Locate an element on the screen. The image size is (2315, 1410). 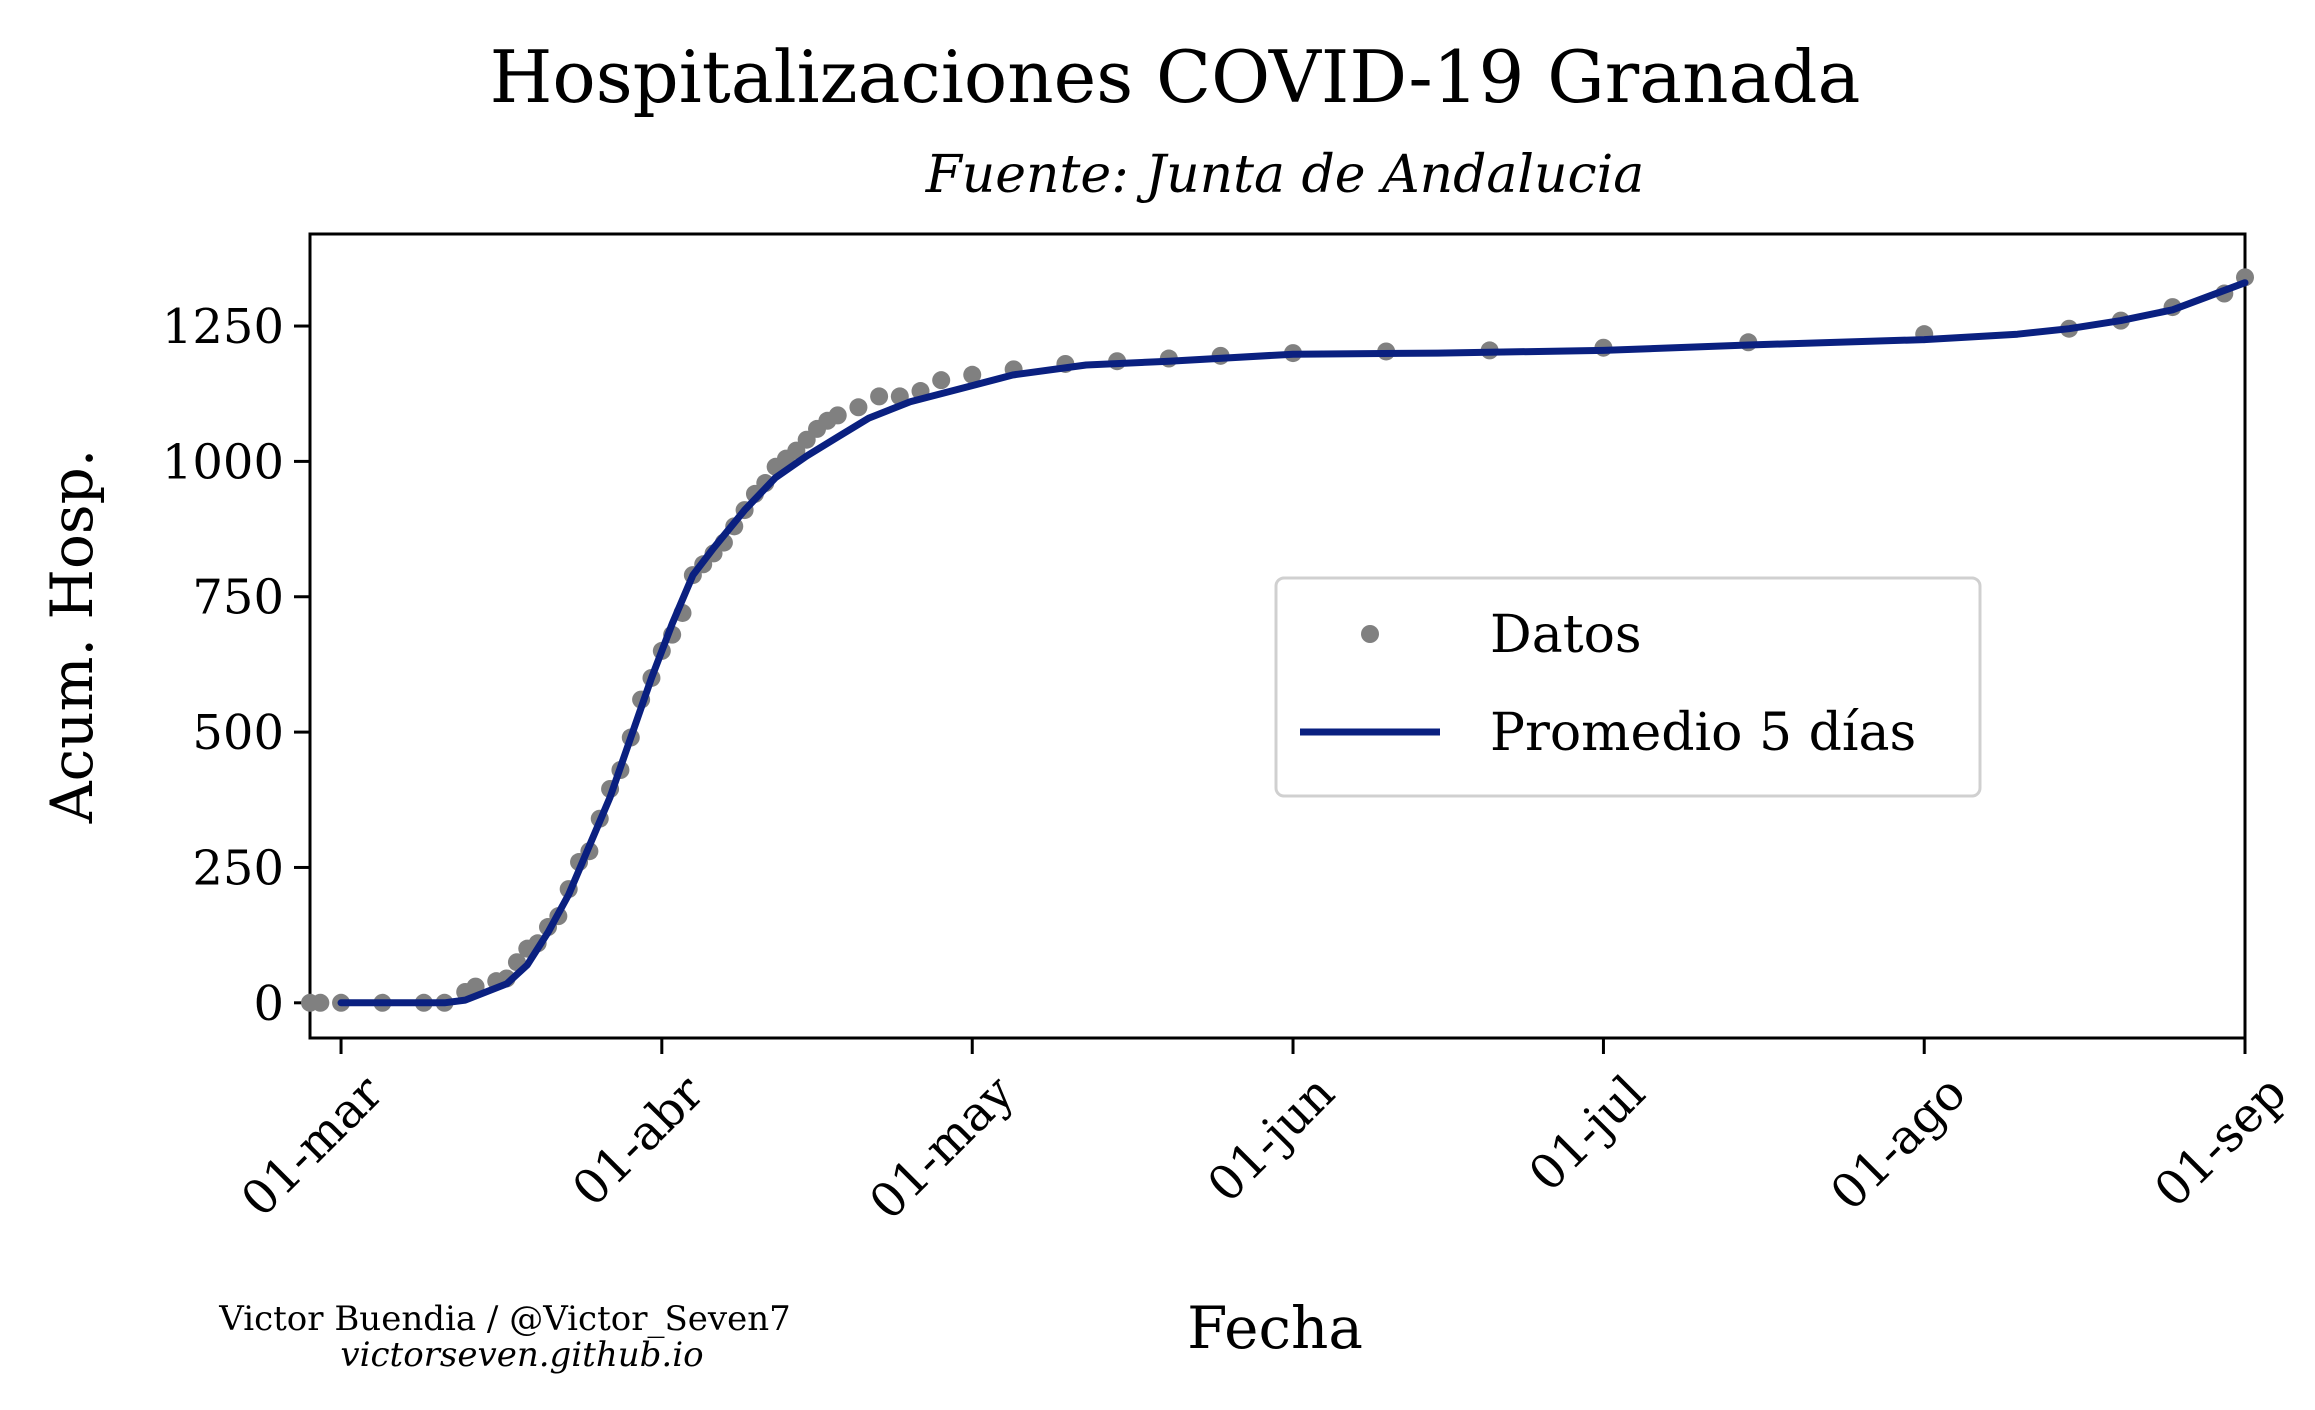
credit-author: Victor Buendia / @Victor_Seven7 is located at coordinates (504, 1319).